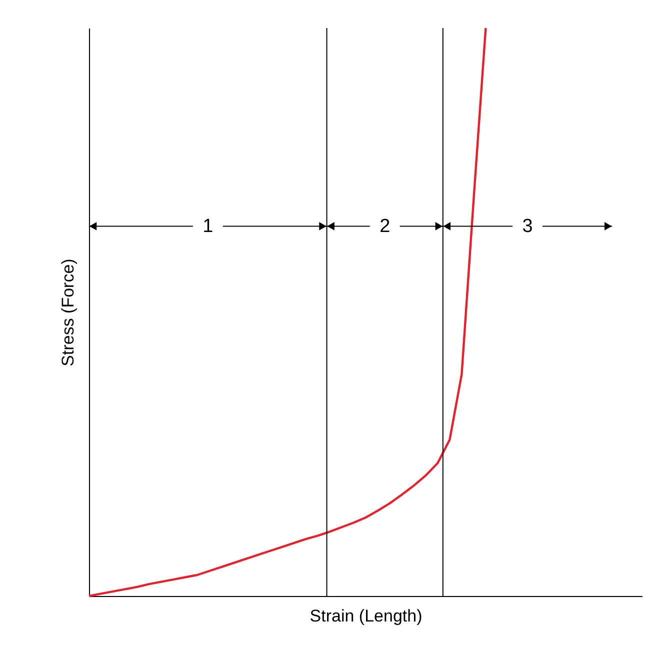  I want to click on annotation: 2, so click(385, 227).